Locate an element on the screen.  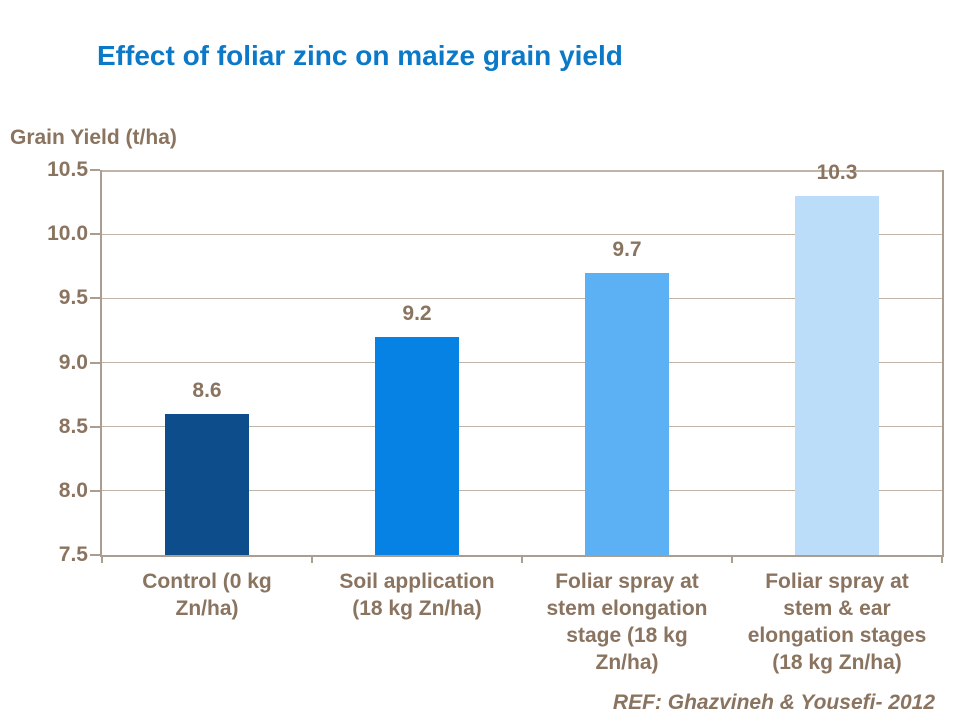
y-axis-tick-label: 9.0 is located at coordinates (73, 362).